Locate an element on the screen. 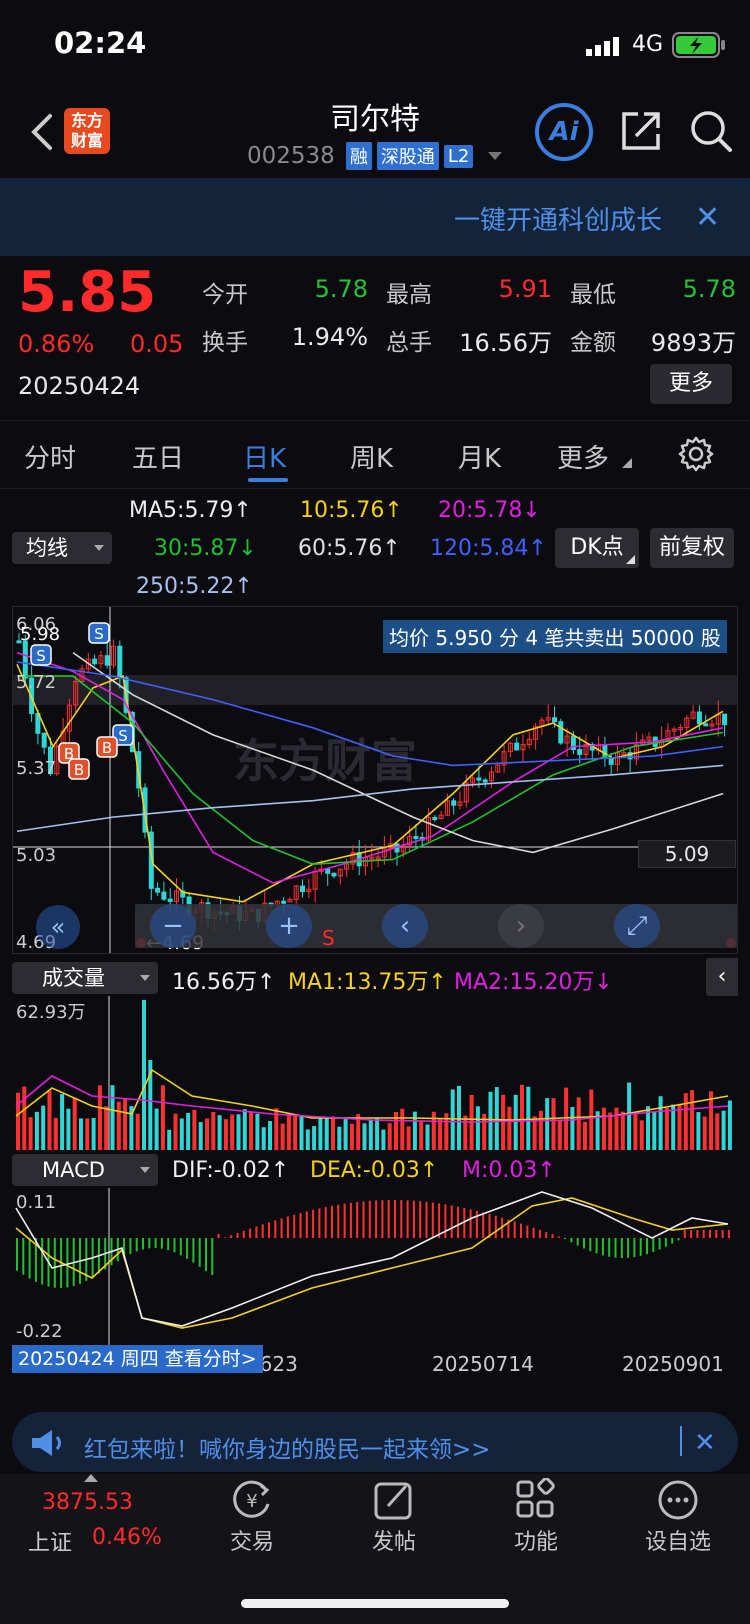 This screenshot has height=1624, width=750. tab-monthly-k: 月K is located at coordinates (480, 459).